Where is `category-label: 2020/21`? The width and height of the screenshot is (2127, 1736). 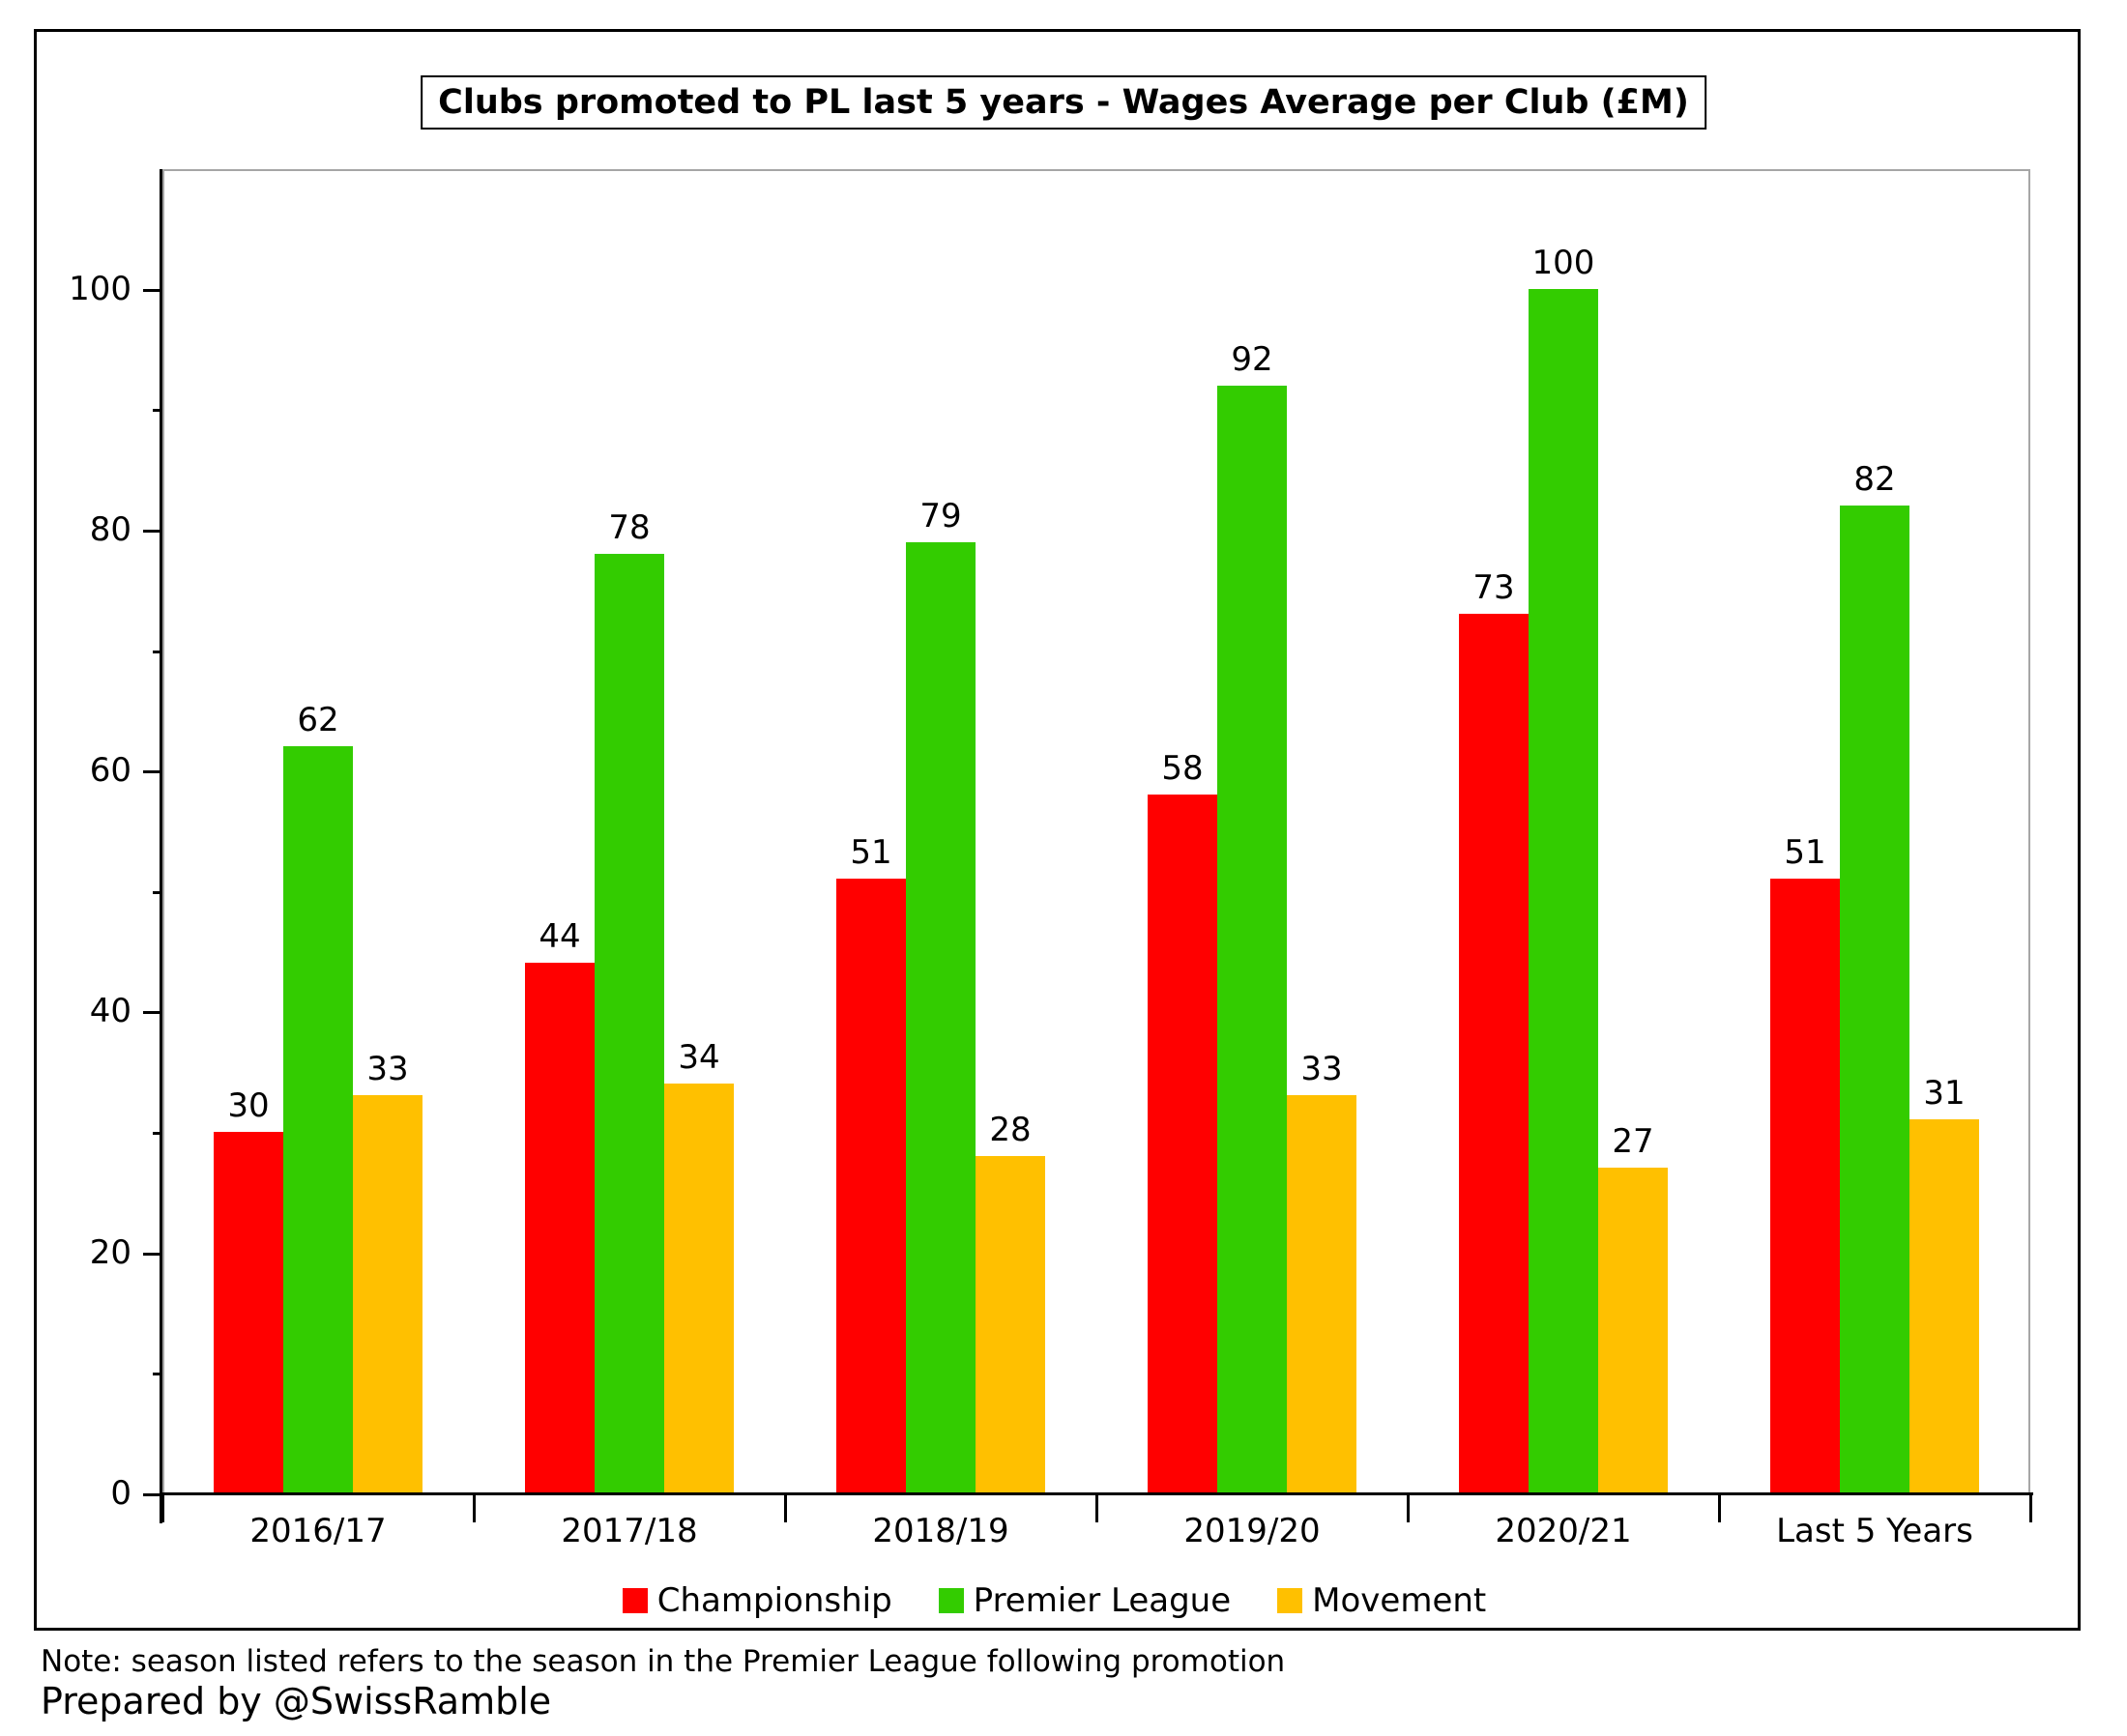 category-label: 2020/21 is located at coordinates (1563, 1531).